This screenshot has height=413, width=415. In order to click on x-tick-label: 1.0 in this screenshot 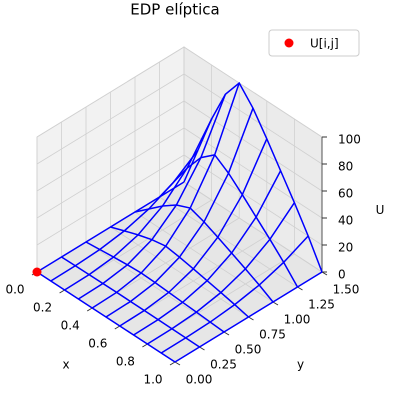, I will do `click(152, 380)`.